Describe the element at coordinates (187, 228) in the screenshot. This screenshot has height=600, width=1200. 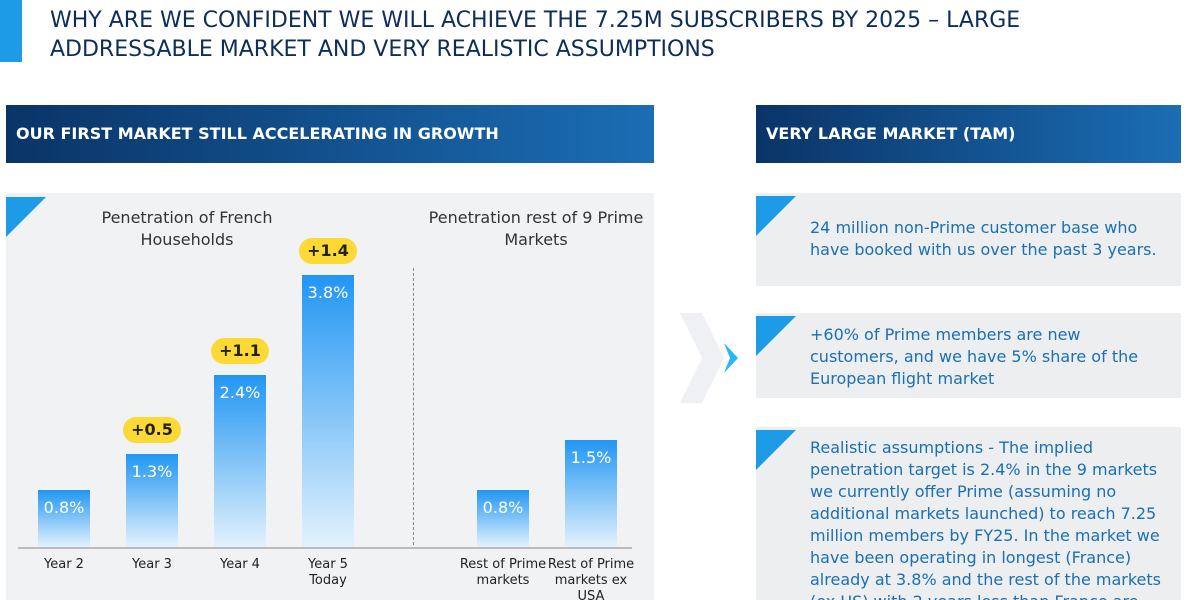
I see `chart-title: Penetration of French Households` at that location.